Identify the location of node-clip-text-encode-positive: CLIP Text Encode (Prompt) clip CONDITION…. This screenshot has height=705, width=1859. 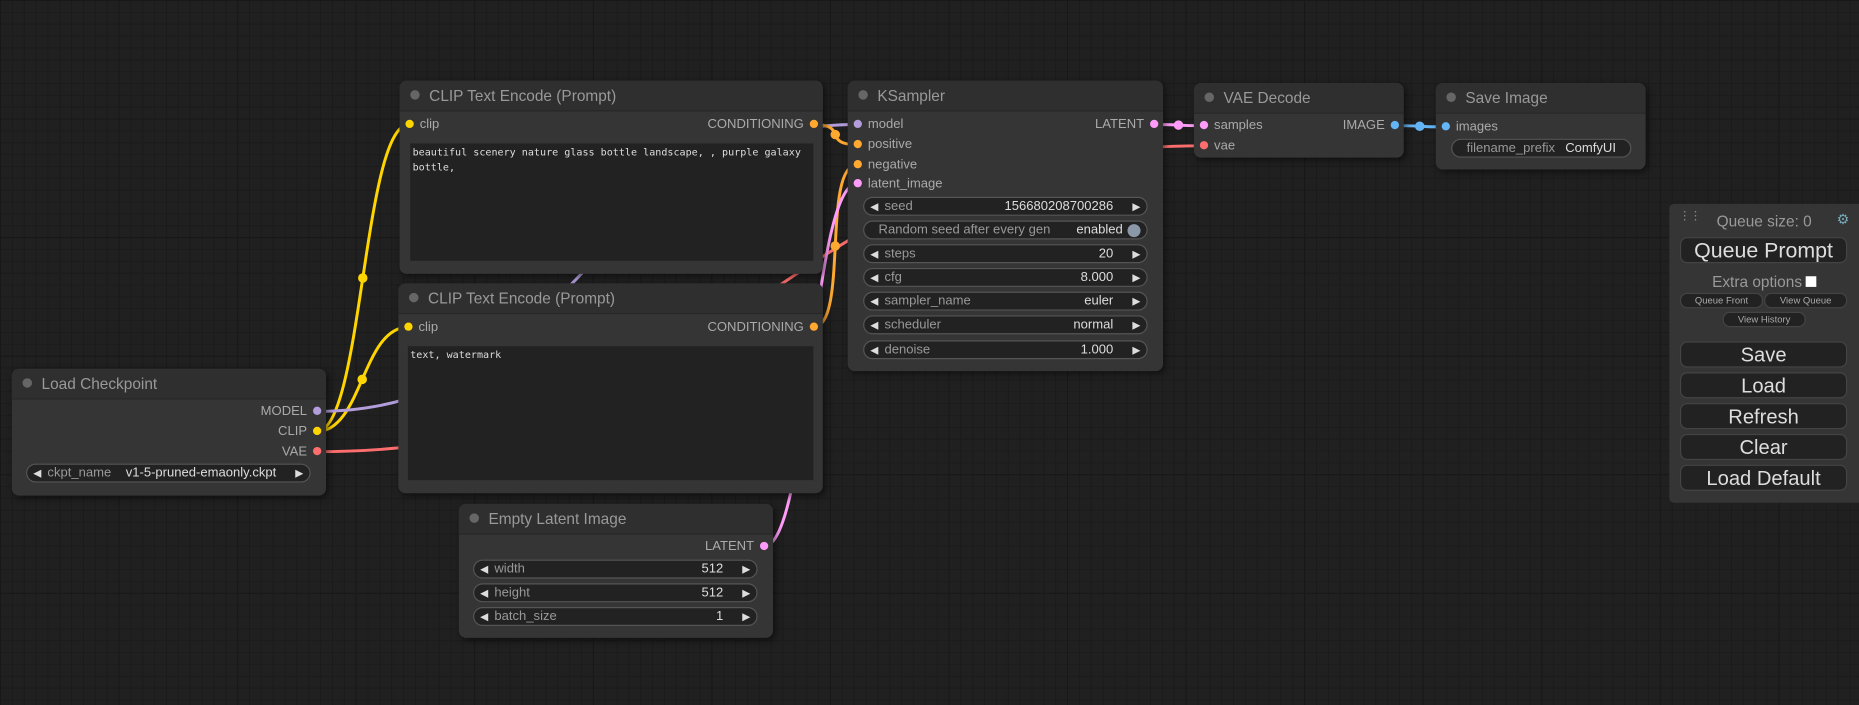
(611, 177).